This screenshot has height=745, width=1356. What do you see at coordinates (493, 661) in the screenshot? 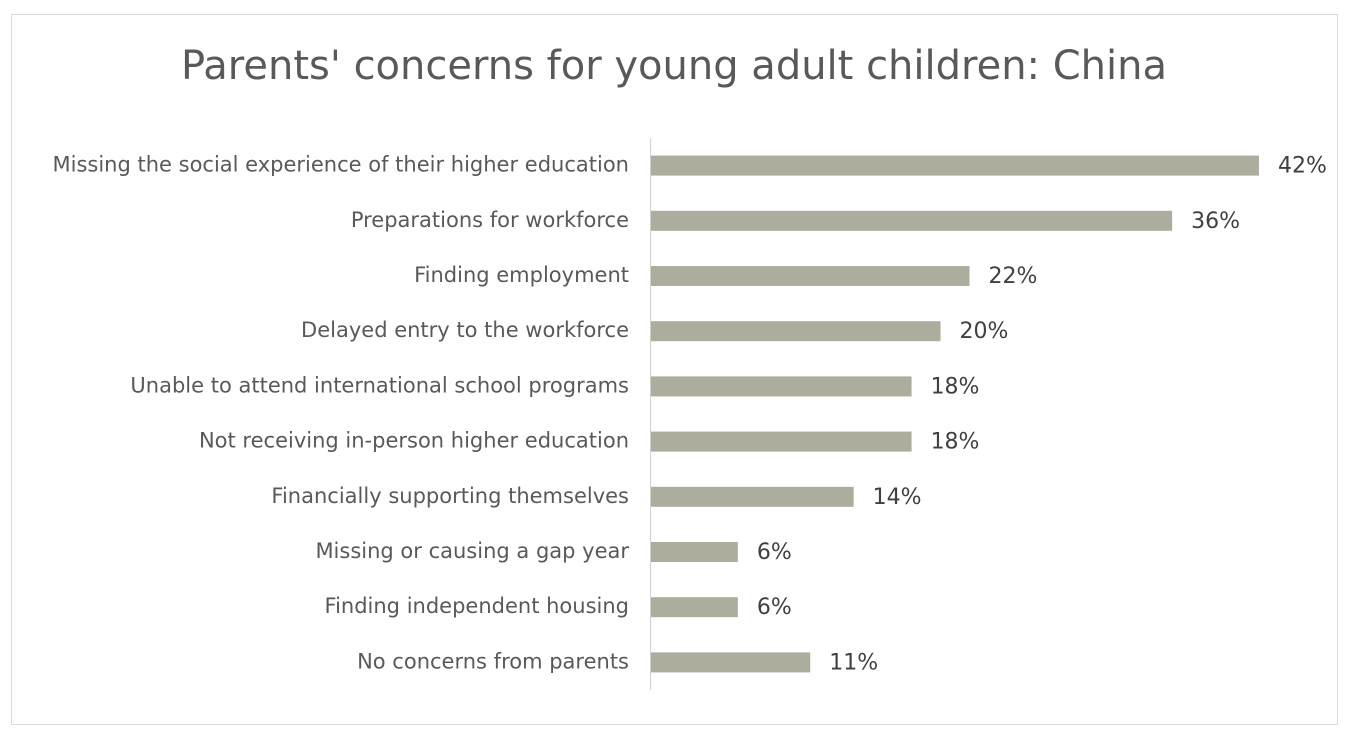
I see `y-tick-label: No concerns from parents` at bounding box center [493, 661].